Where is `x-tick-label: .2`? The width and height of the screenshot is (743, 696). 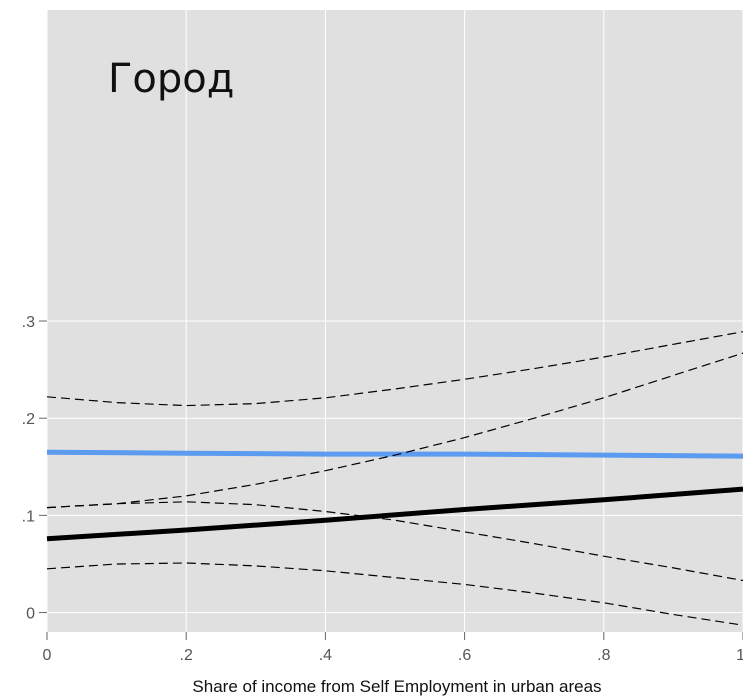 x-tick-label: .2 is located at coordinates (186, 655).